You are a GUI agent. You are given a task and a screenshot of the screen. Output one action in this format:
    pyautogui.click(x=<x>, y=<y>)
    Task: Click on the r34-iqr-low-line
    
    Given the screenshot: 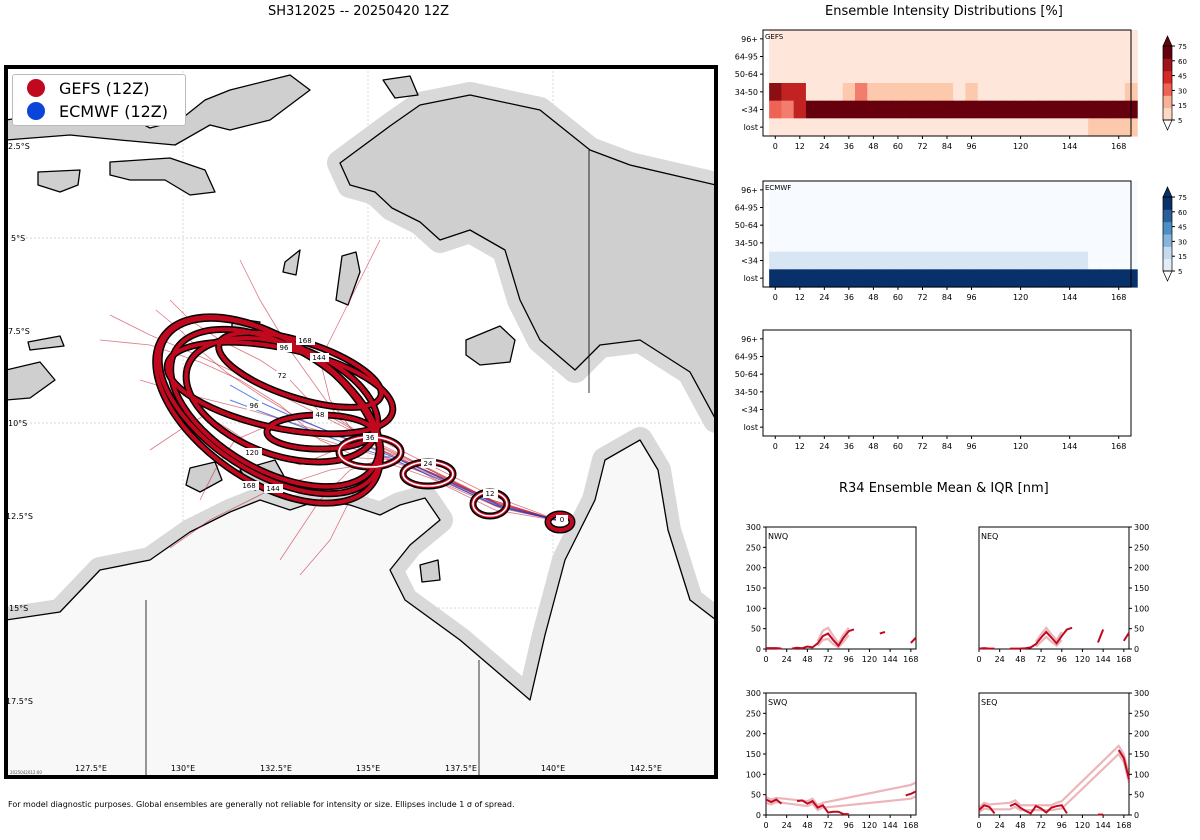 What is the action you would take?
    pyautogui.click(x=841, y=803)
    